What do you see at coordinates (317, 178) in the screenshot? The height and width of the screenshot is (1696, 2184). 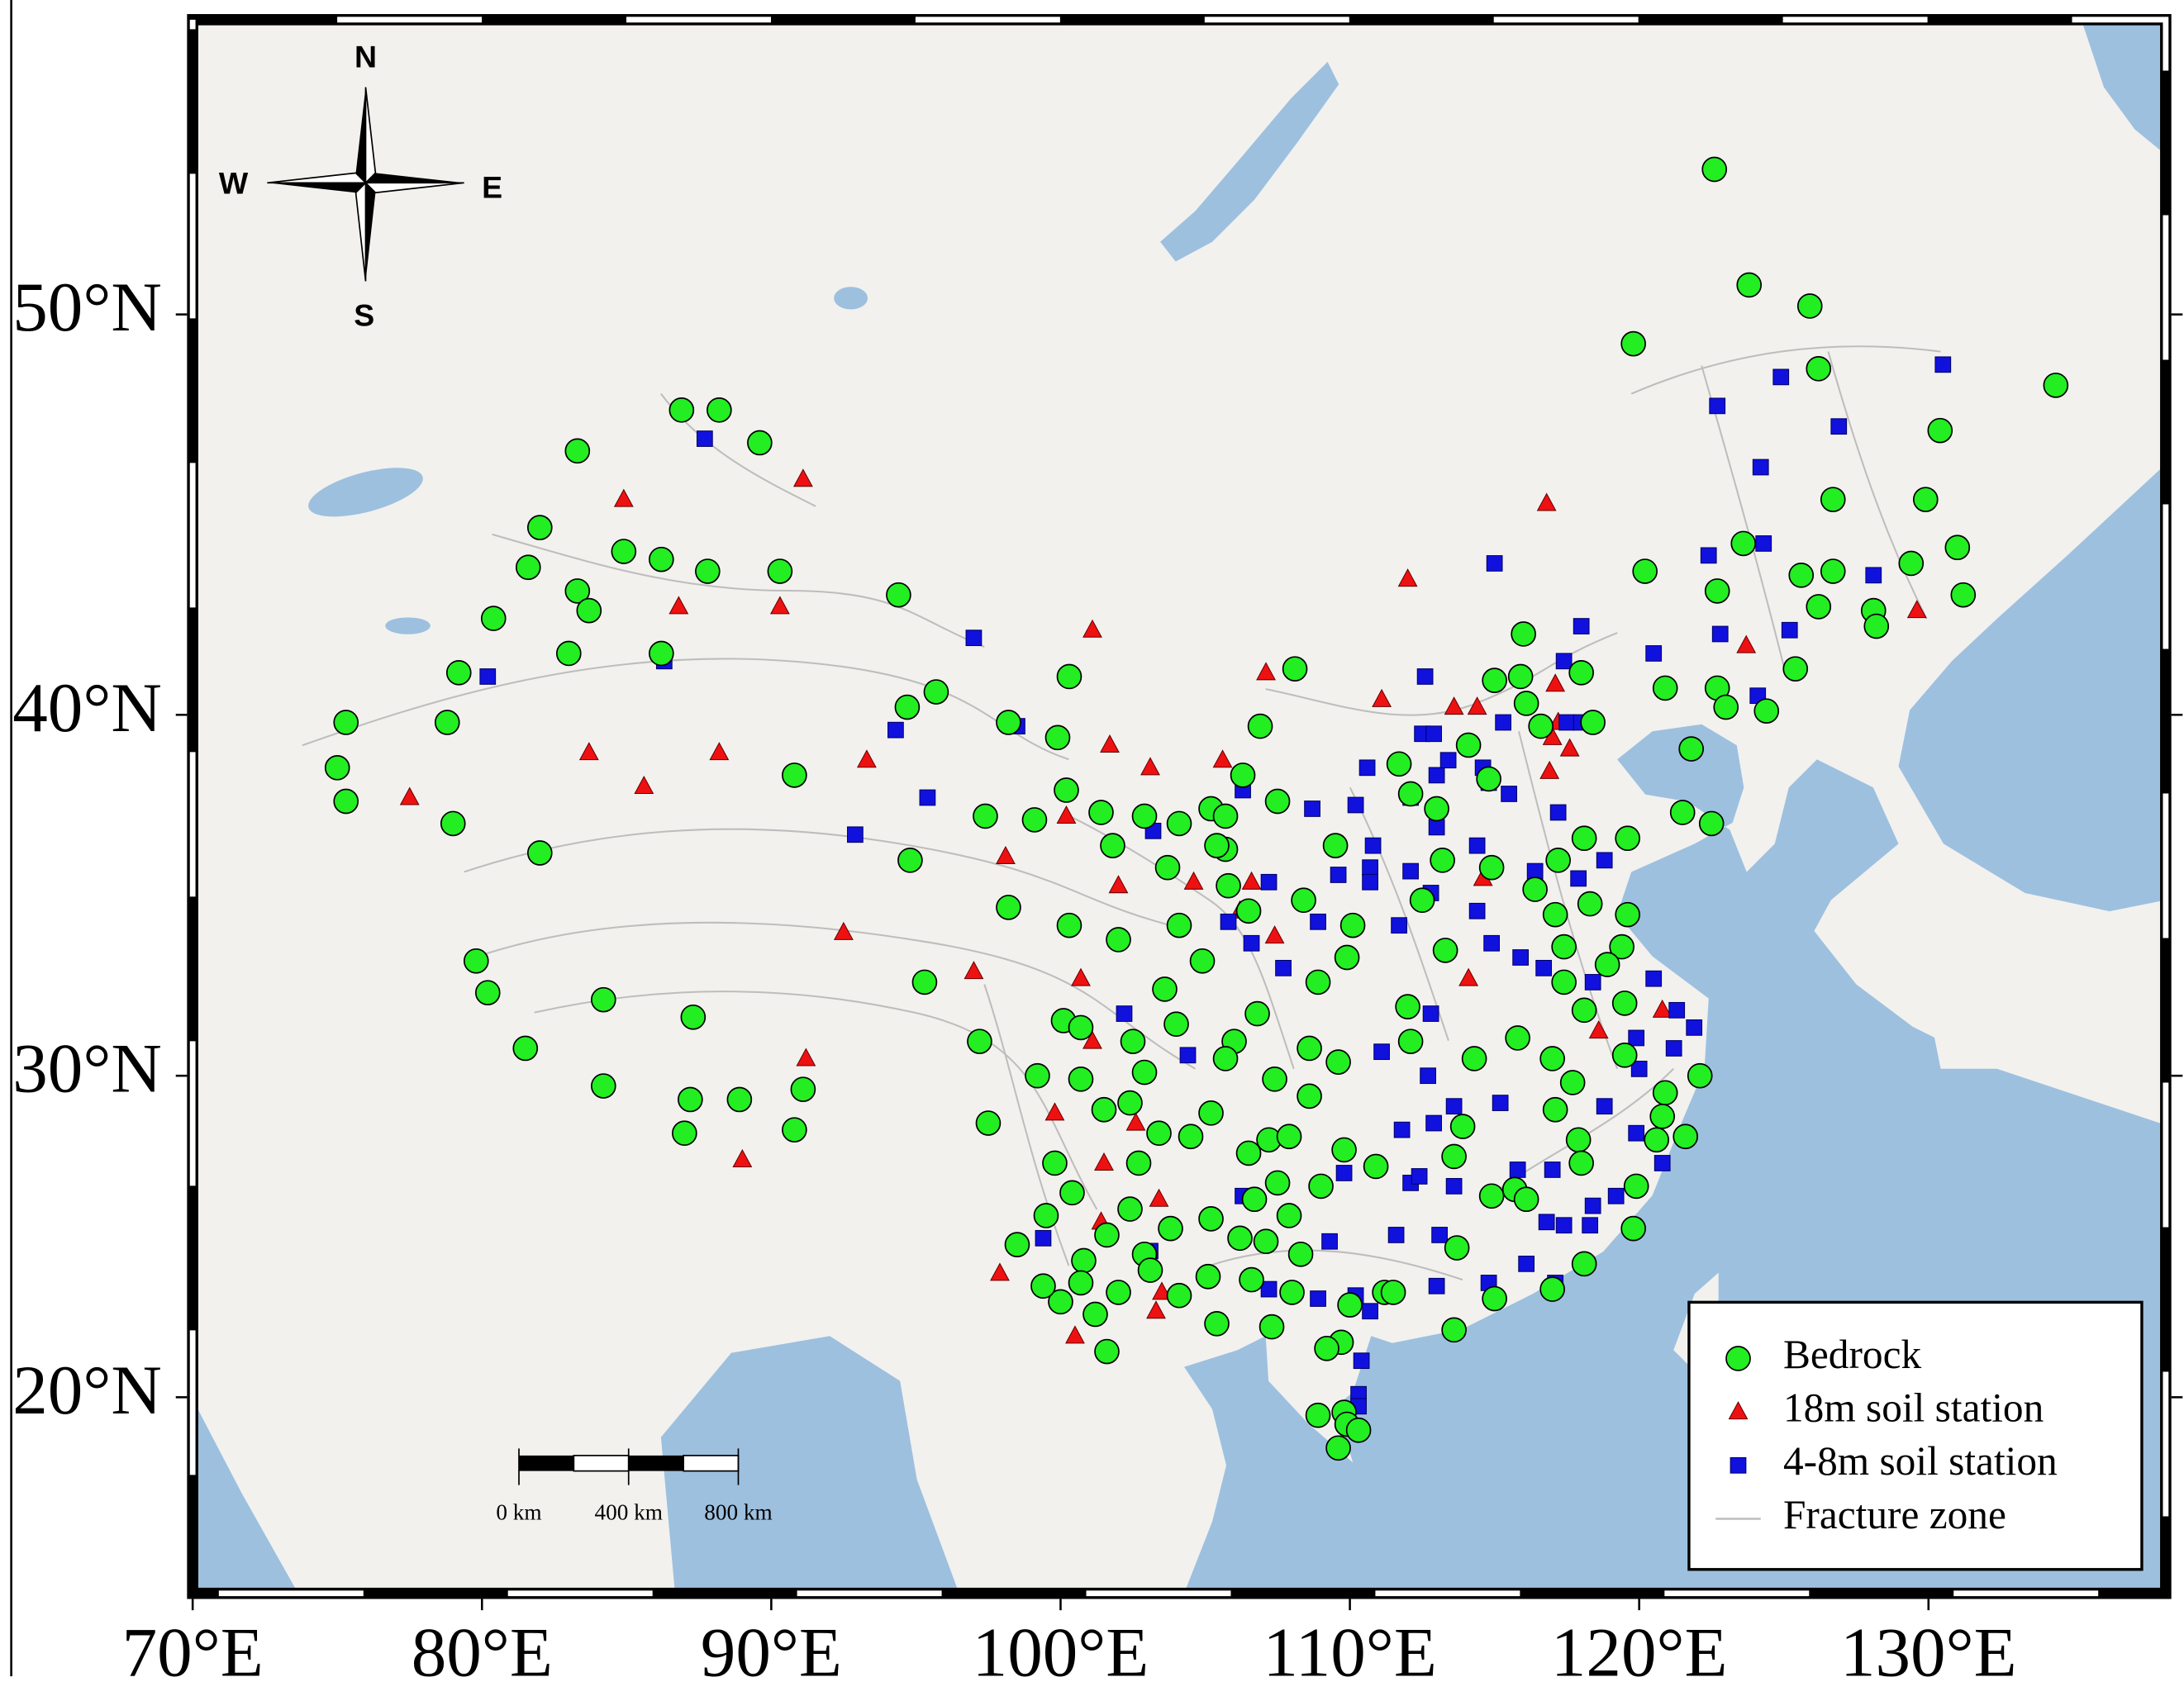 I see `compass-arm` at bounding box center [317, 178].